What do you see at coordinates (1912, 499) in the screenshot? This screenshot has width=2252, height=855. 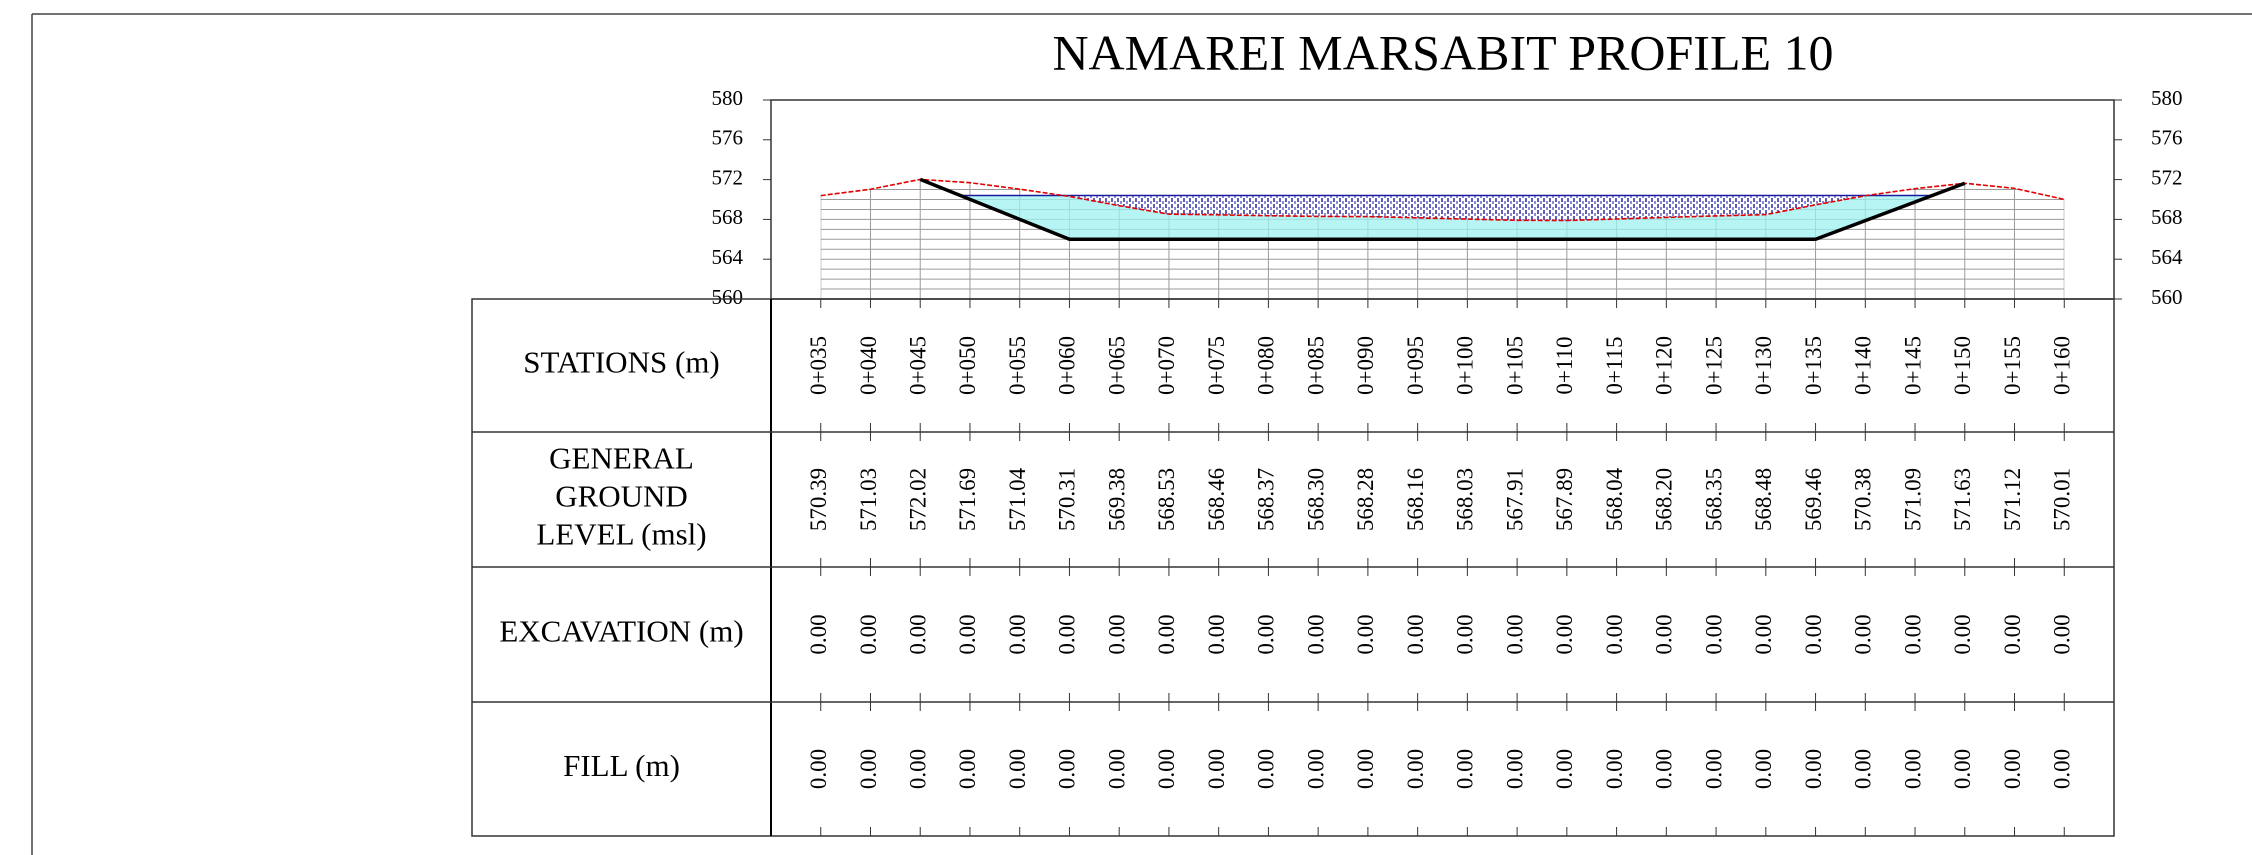 I see `cell-value: 571.09` at bounding box center [1912, 499].